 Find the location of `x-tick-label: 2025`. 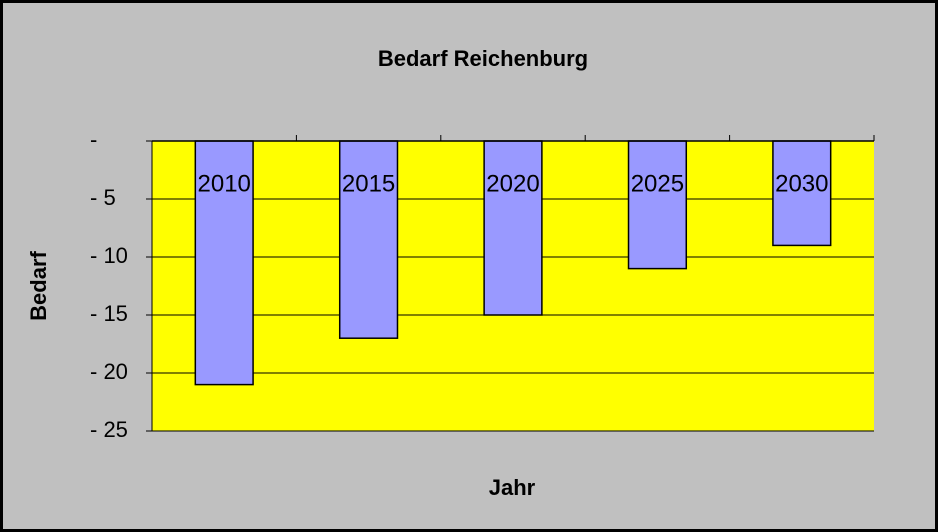

x-tick-label: 2025 is located at coordinates (657, 183).